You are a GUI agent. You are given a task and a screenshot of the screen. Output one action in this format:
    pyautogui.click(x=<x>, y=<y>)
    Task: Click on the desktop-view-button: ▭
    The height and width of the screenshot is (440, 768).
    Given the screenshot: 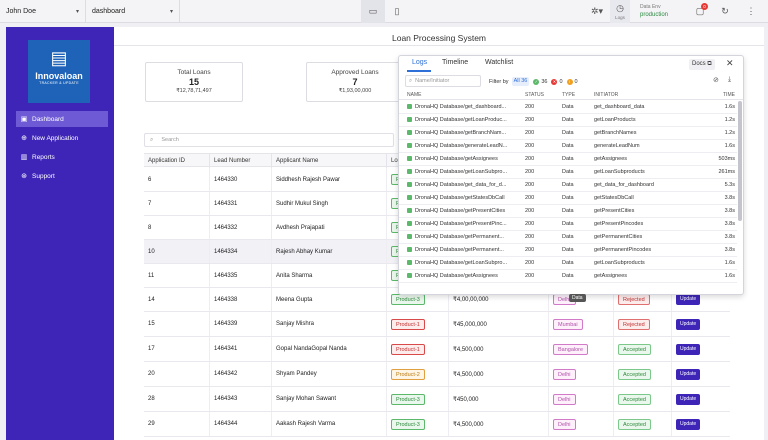 What is the action you would take?
    pyautogui.click(x=373, y=11)
    